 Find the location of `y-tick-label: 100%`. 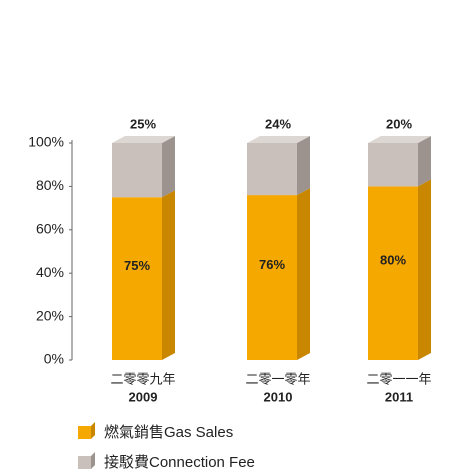

y-tick-label: 100% is located at coordinates (46, 142).